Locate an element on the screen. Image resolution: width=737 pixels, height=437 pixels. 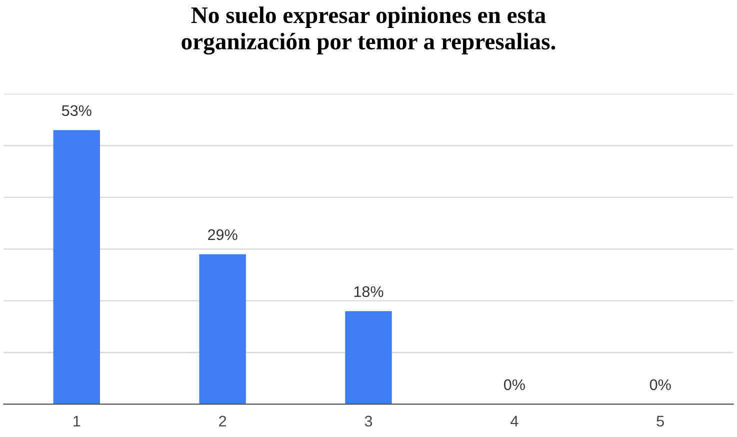
data-label: 29% is located at coordinates (223, 234).